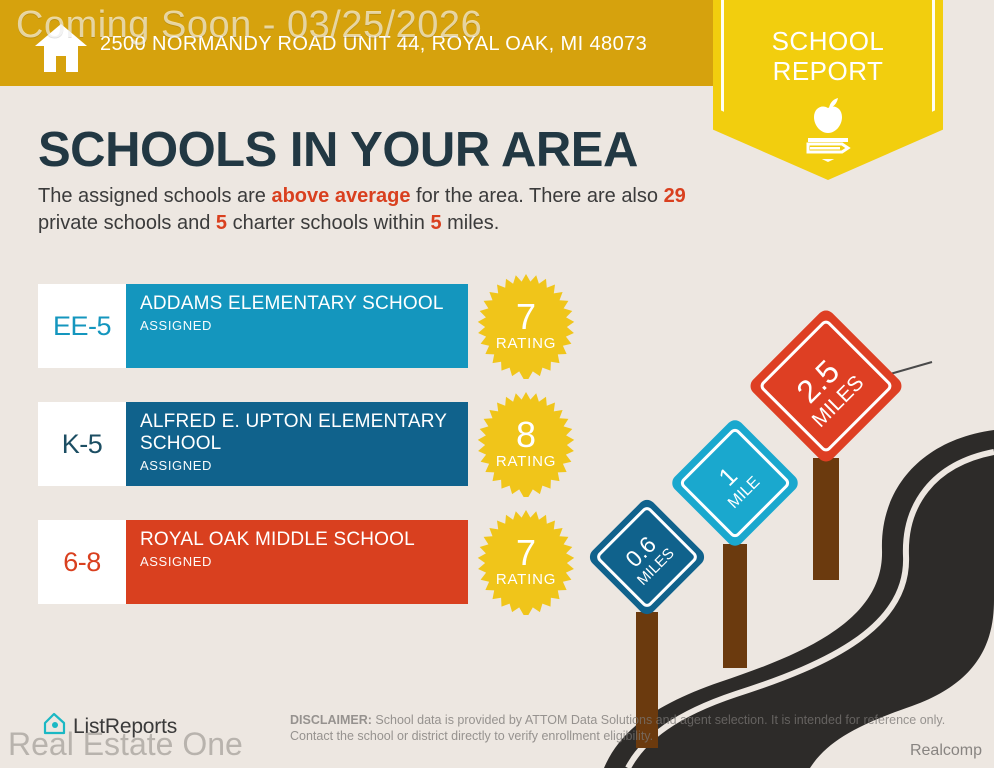 This screenshot has width=994, height=768. Describe the element at coordinates (827, 443) in the screenshot. I see `road-sign-2-5-miles: 2.5 MILES` at that location.